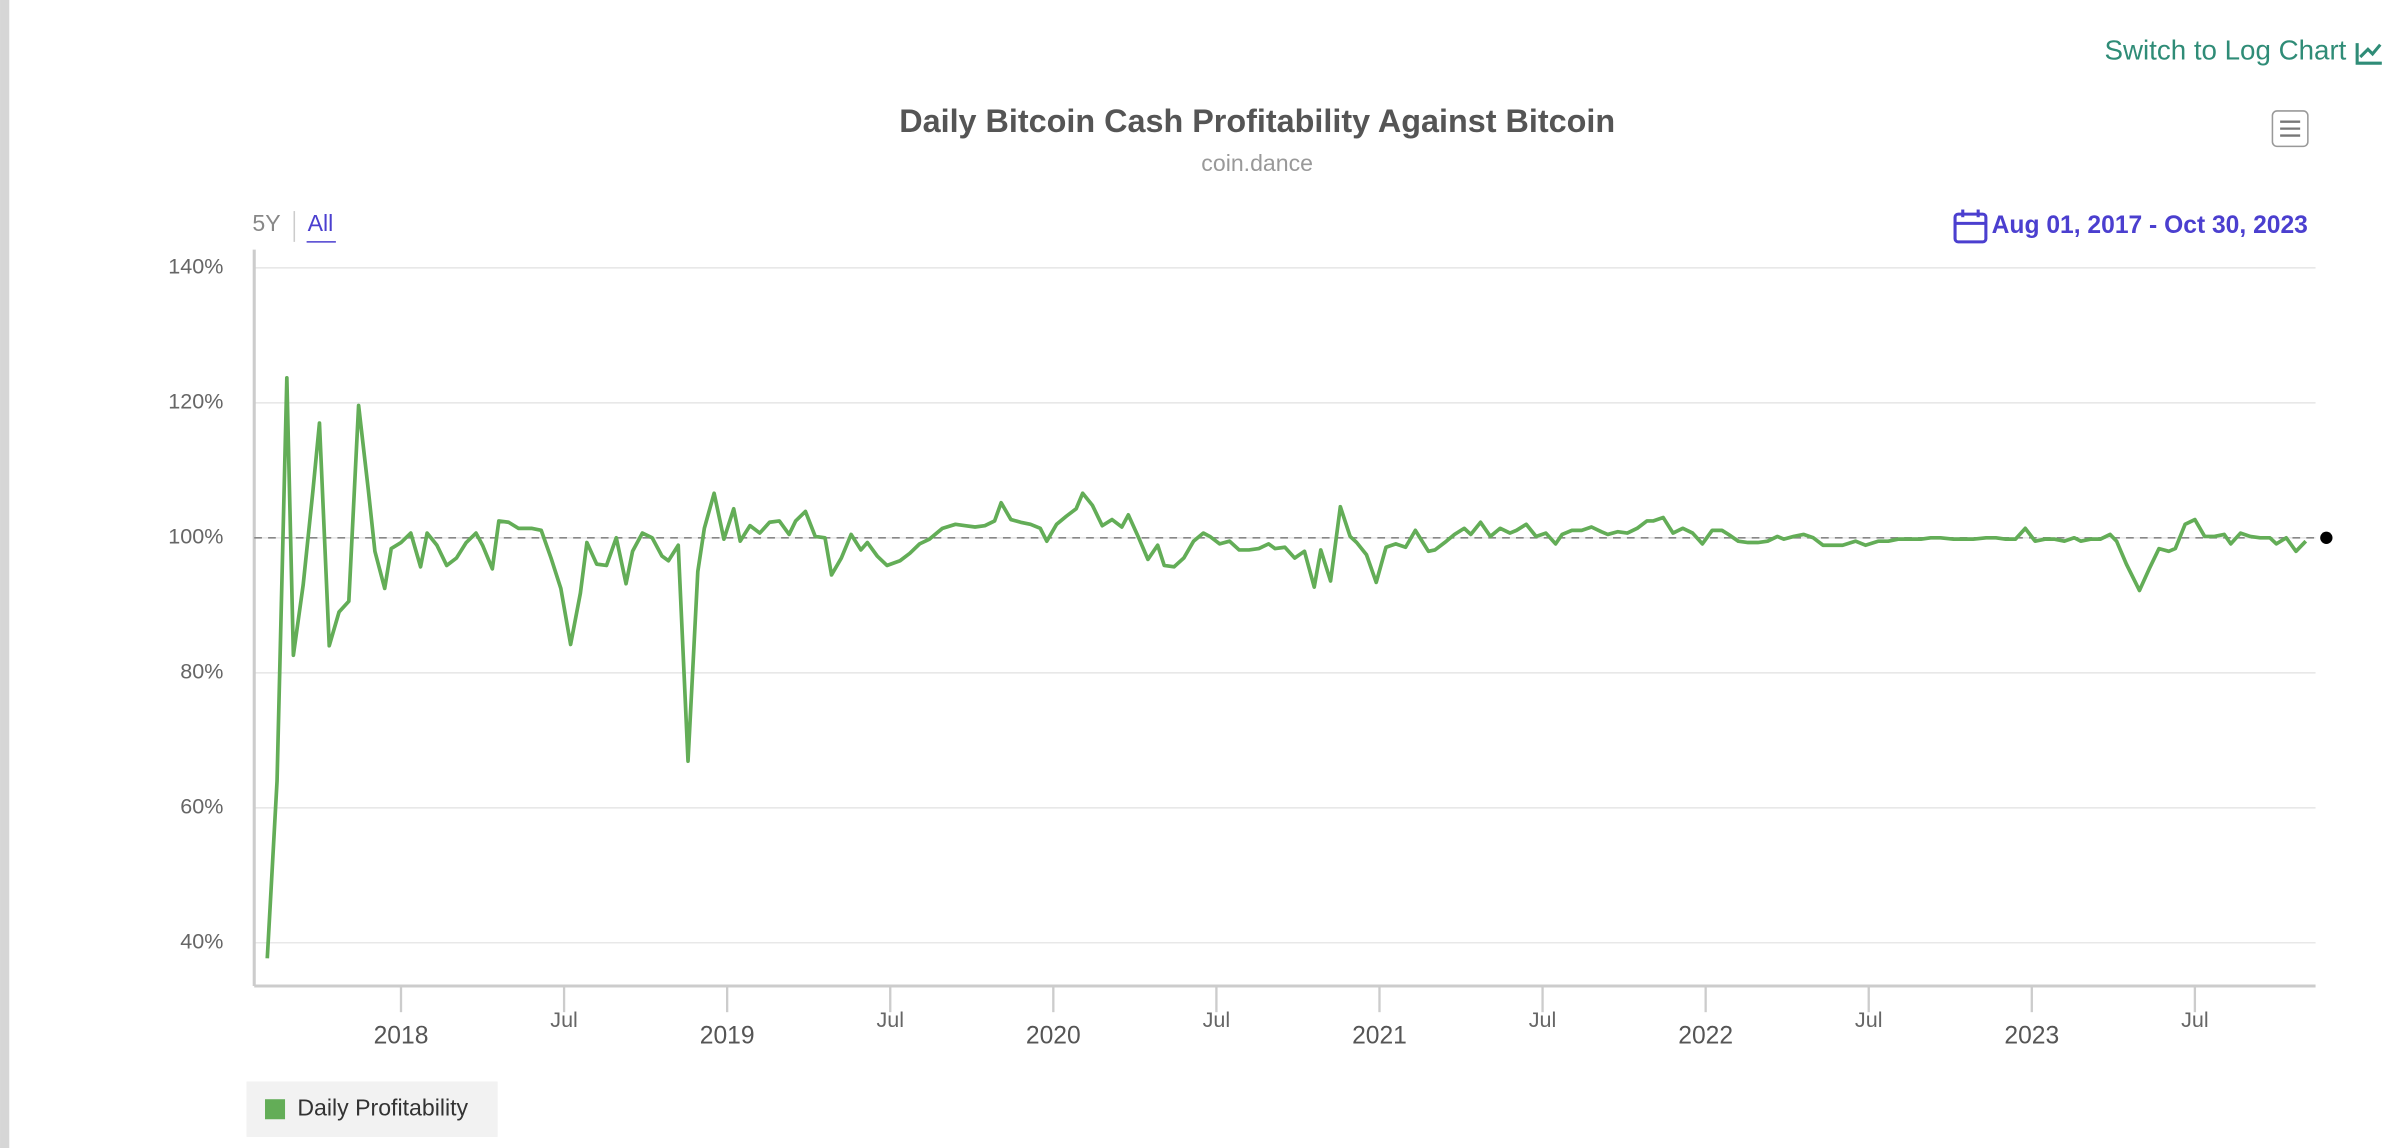  I want to click on y-tick-label: 140%, so click(195, 265).